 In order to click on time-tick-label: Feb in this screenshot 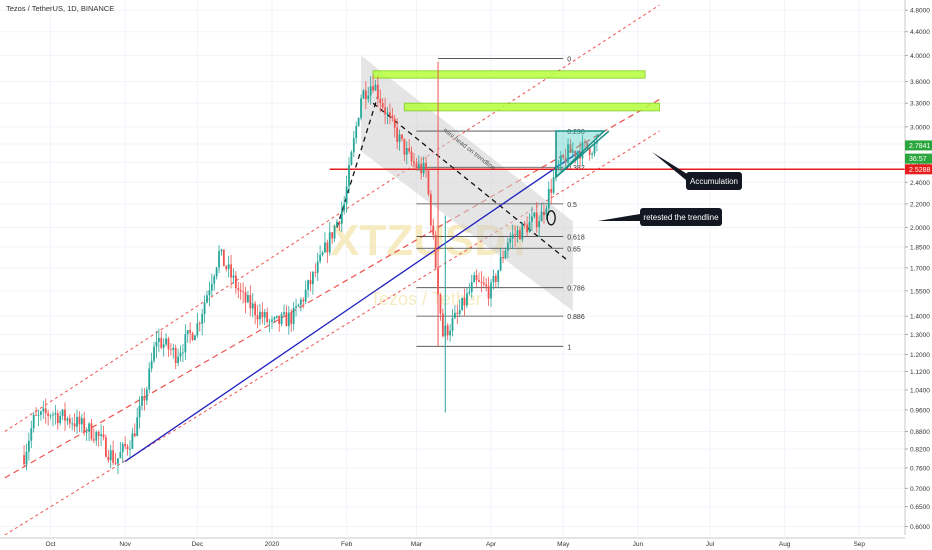, I will do `click(347, 544)`.